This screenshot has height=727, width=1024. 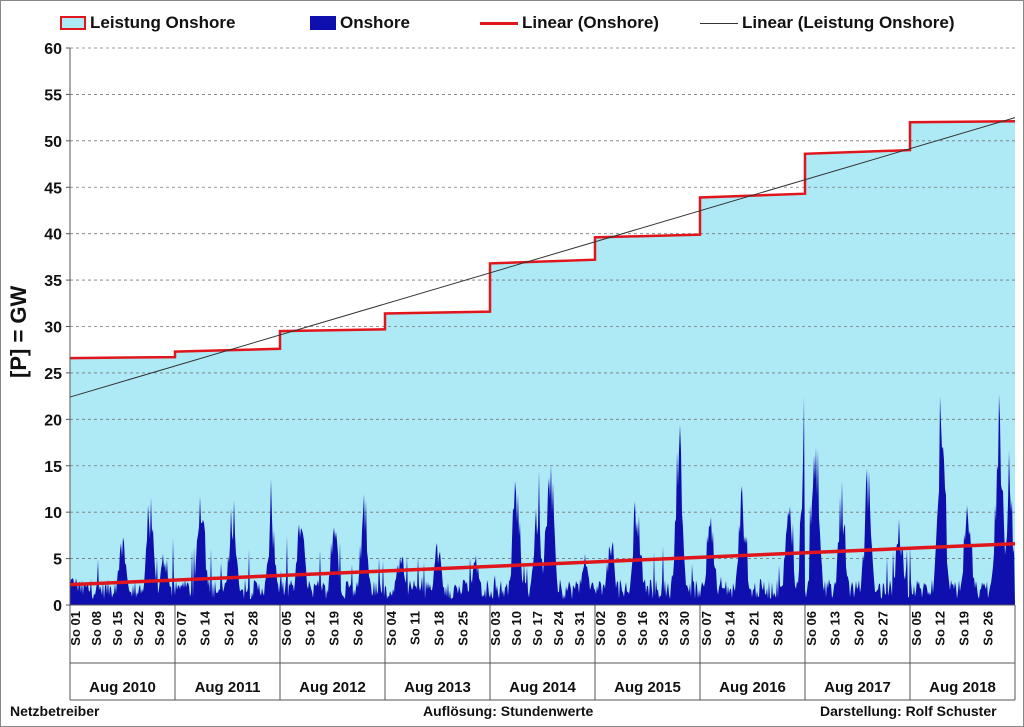 What do you see at coordinates (53, 420) in the screenshot?
I see `y-tick-label: 20` at bounding box center [53, 420].